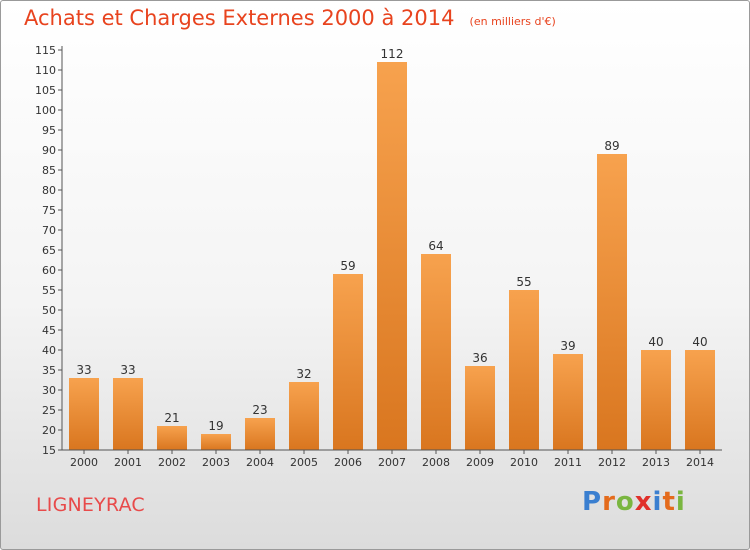 This screenshot has width=750, height=550. I want to click on x-tick-label: 2012, so click(612, 462).